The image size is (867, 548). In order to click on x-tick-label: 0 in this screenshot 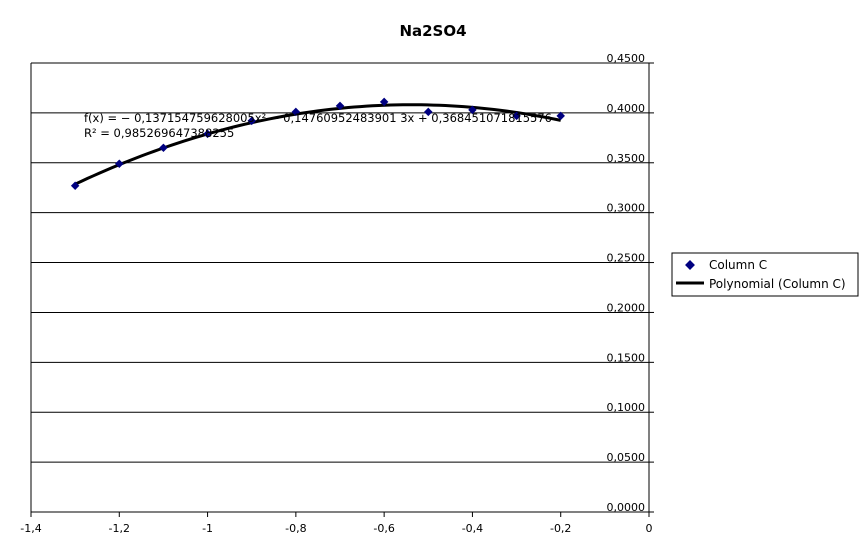, I will do `click(649, 528)`.